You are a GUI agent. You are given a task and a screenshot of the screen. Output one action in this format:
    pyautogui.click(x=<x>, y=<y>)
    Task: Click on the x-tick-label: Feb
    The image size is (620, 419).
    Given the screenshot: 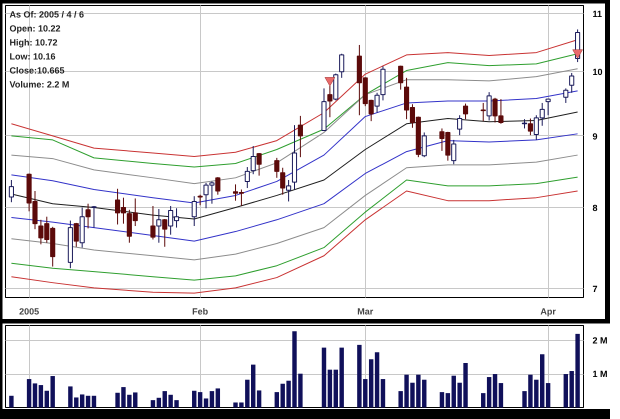 What is the action you would take?
    pyautogui.click(x=200, y=311)
    